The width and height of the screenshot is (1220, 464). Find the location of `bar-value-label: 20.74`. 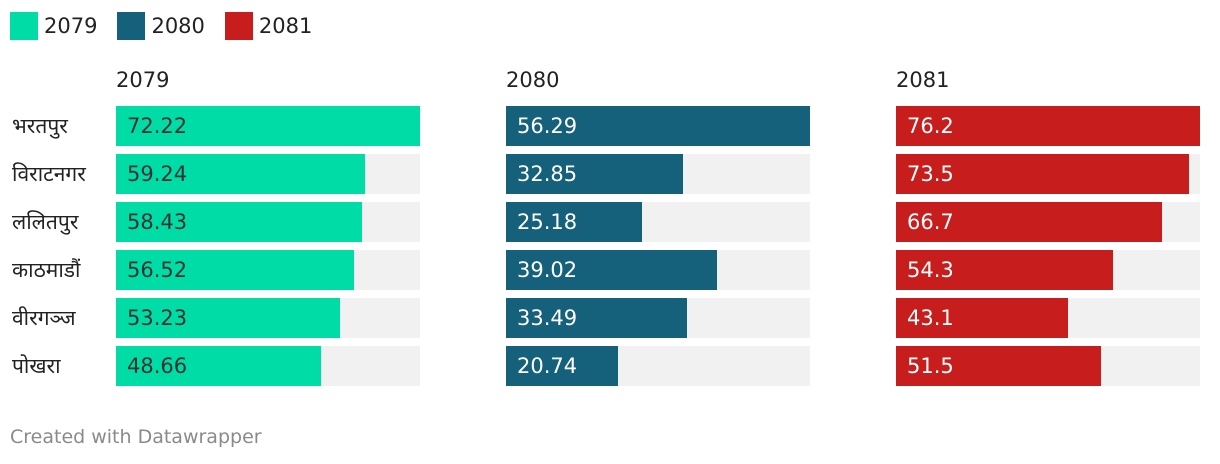

bar-value-label: 20.74 is located at coordinates (547, 366).